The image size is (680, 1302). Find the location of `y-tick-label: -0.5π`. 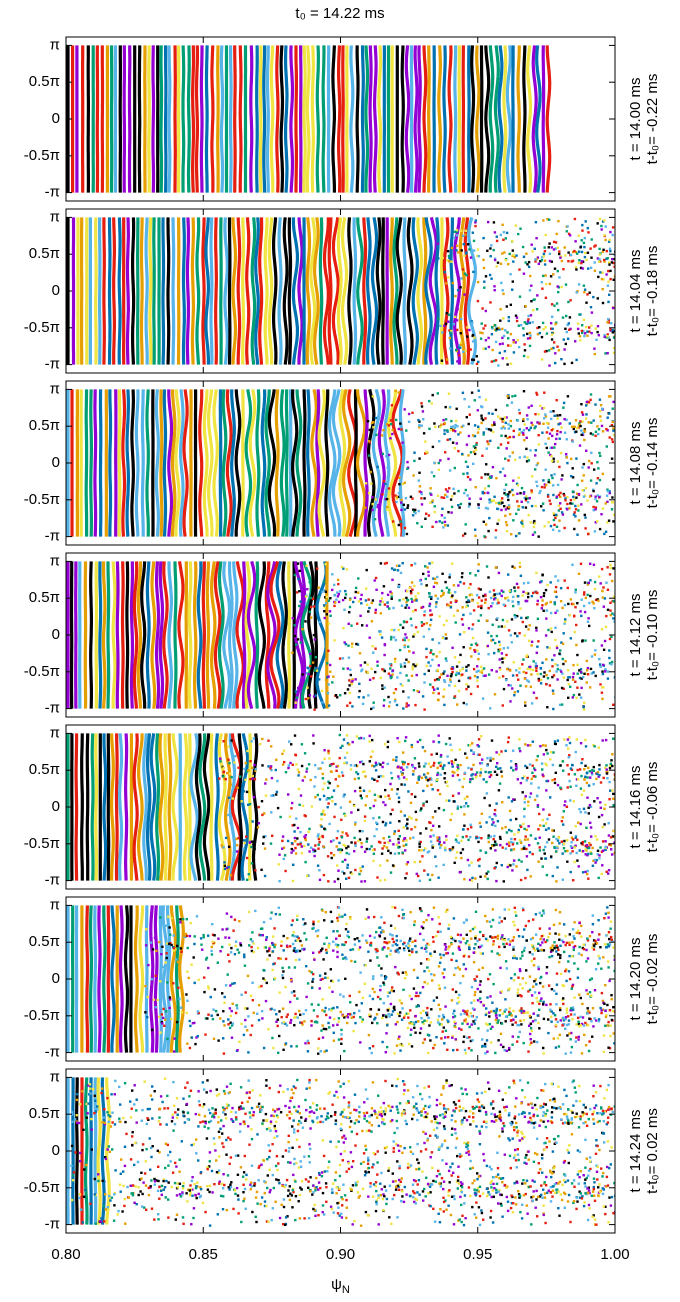

y-tick-label: -0.5π is located at coordinates (42, 671).